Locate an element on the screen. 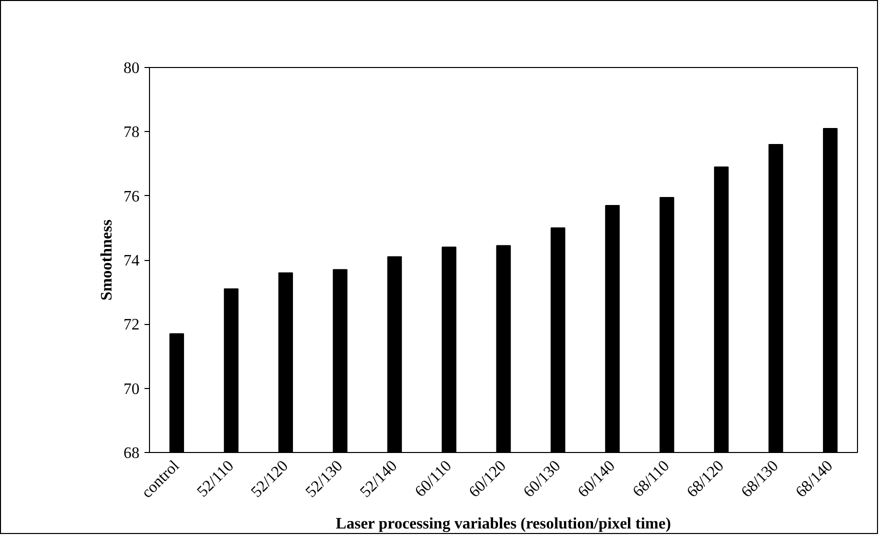  y-tick-label: 78 is located at coordinates (132, 133).